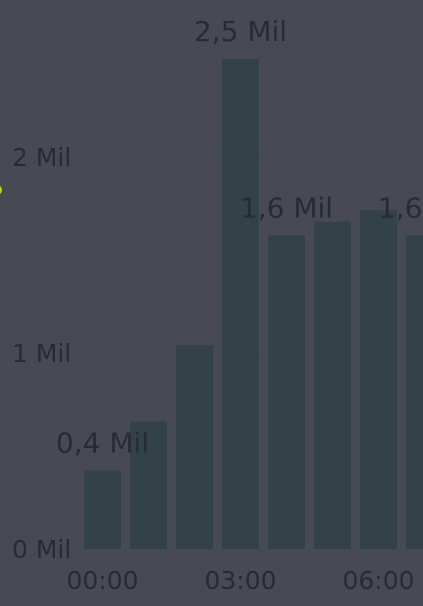 This screenshot has width=423, height=606. Describe the element at coordinates (41, 157) in the screenshot. I see `y-tick-label: 2 Mil` at that location.